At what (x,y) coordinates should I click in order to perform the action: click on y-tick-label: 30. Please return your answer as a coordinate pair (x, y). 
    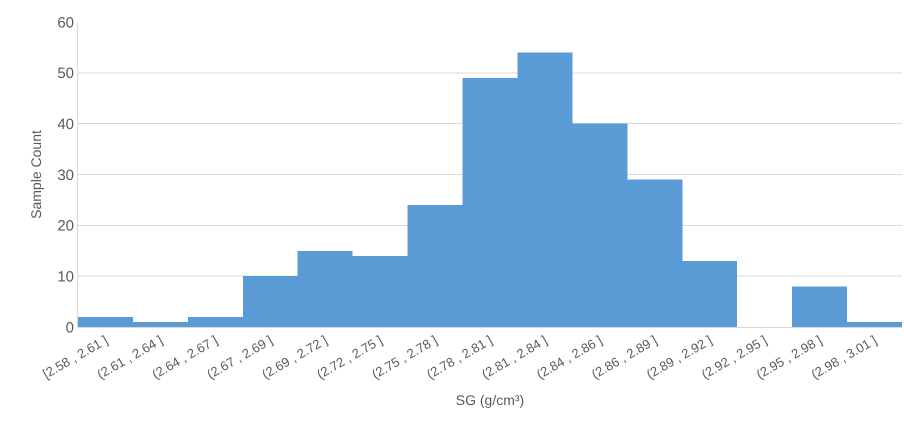
    Looking at the image, I should click on (65, 175).